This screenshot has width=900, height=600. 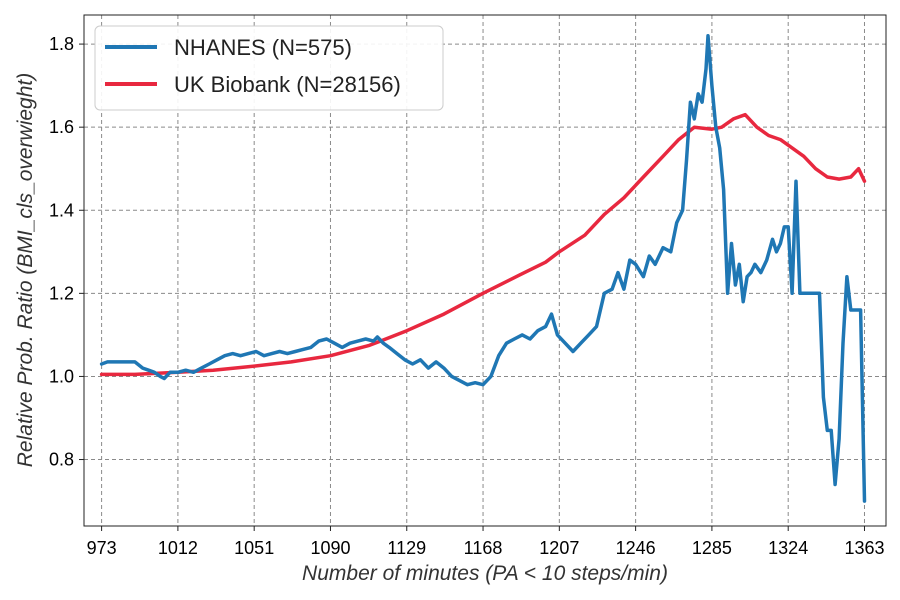 What do you see at coordinates (178, 548) in the screenshot?
I see `x-tick-label: 1012` at bounding box center [178, 548].